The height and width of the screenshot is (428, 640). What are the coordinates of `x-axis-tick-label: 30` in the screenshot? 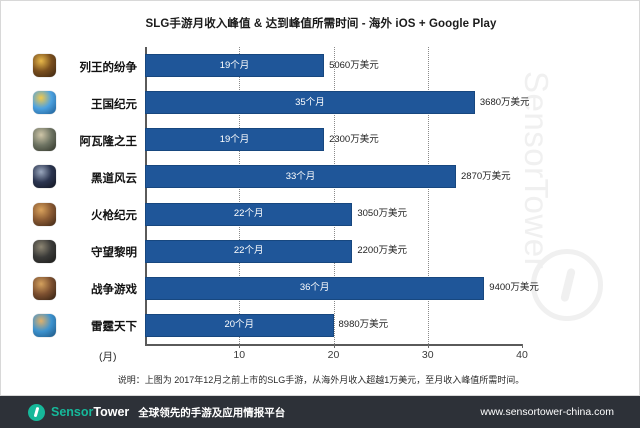 It's located at (427, 355).